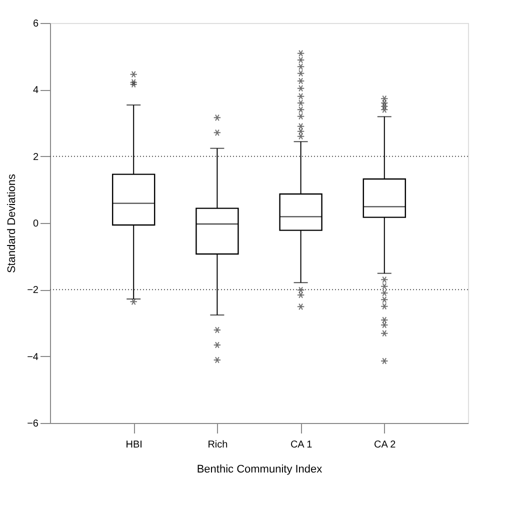  Describe the element at coordinates (385, 445) in the screenshot. I see `x-tick-label: CA 2` at that location.